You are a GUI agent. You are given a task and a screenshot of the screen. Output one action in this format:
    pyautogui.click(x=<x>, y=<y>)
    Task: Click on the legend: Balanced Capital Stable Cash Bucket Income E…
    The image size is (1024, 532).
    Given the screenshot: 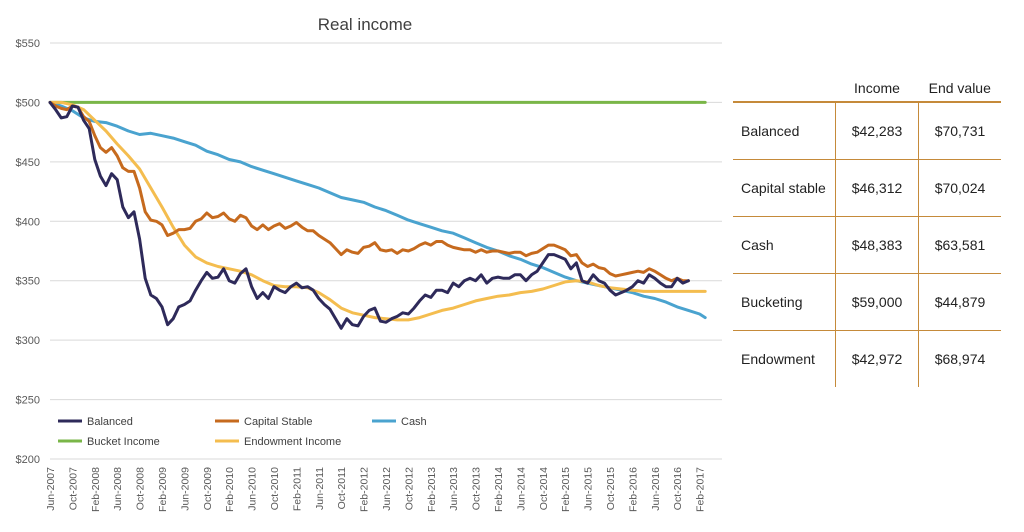 What is the action you would take?
    pyautogui.click(x=242, y=432)
    